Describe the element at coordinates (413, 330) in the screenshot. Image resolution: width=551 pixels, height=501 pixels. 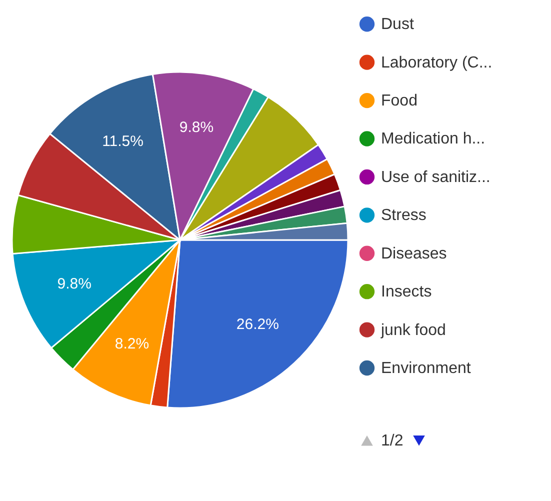
I see `legend-label: junk food` at that location.